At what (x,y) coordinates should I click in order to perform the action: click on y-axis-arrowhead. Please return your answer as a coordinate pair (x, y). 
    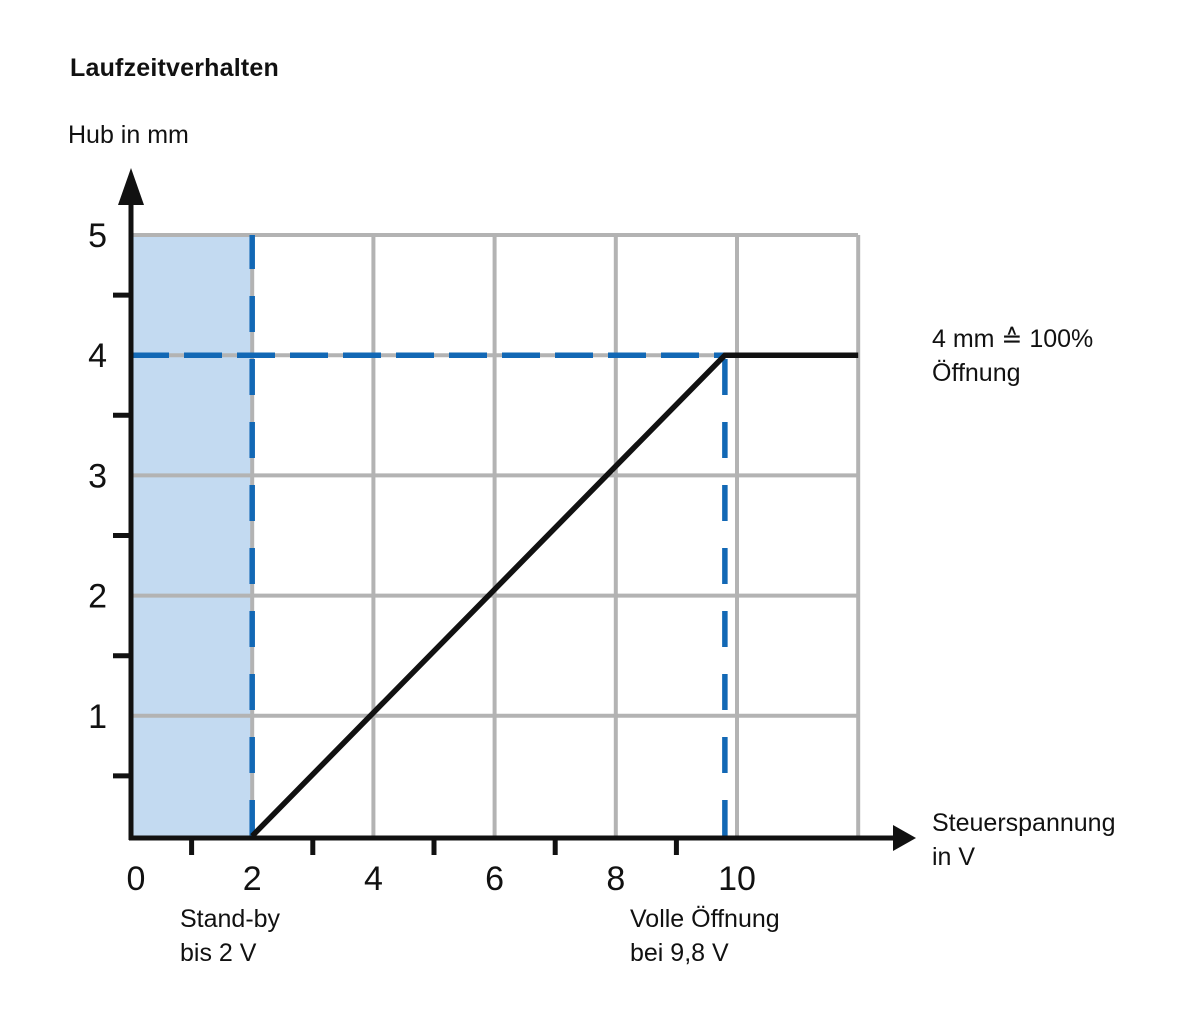
    Looking at the image, I should click on (131, 186).